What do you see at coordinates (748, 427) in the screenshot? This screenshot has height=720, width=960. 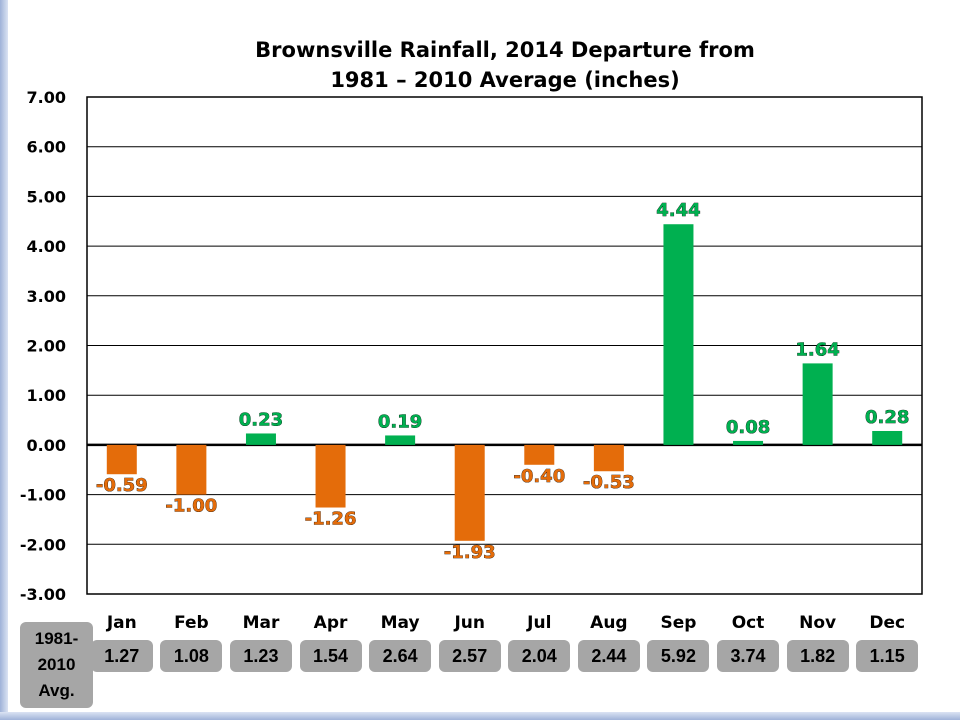 I see `data-label-oct: 0.08` at bounding box center [748, 427].